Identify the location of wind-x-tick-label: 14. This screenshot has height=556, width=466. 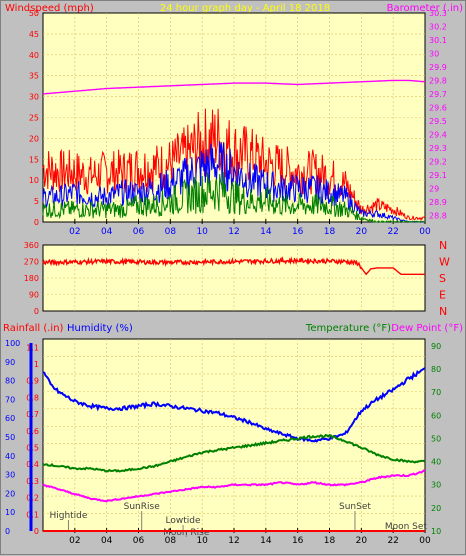
(266, 232).